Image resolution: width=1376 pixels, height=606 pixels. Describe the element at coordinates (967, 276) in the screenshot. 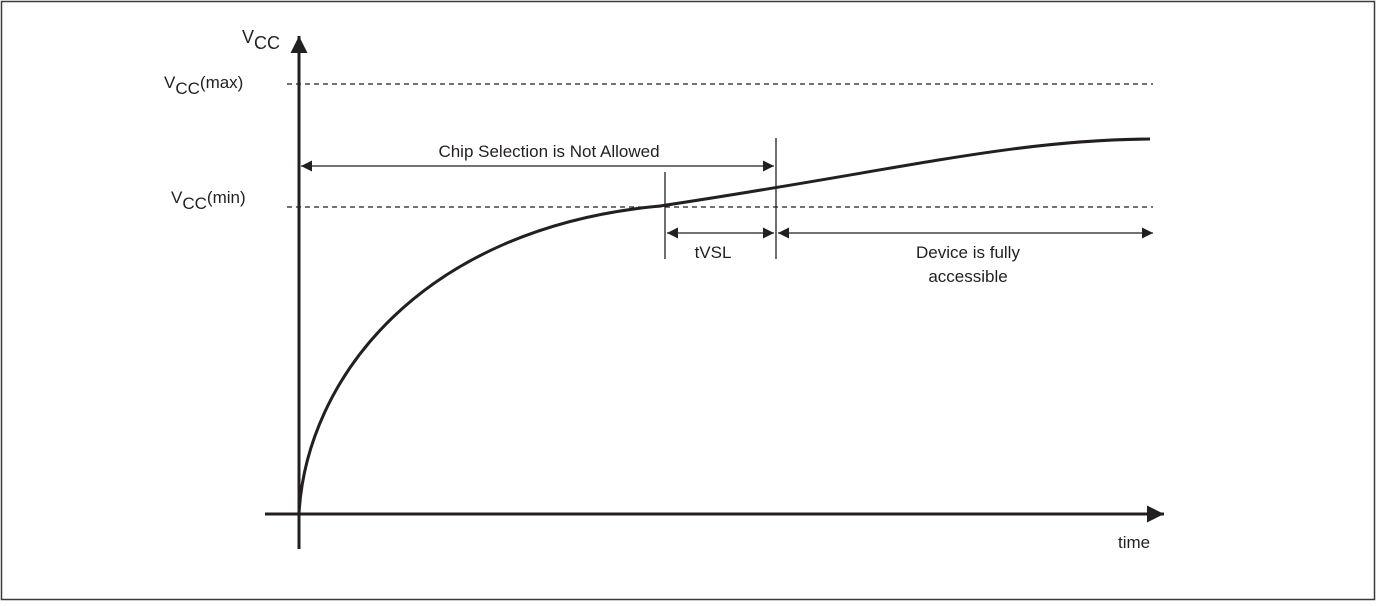

I see `device-accessible-line2: accessible` at that location.